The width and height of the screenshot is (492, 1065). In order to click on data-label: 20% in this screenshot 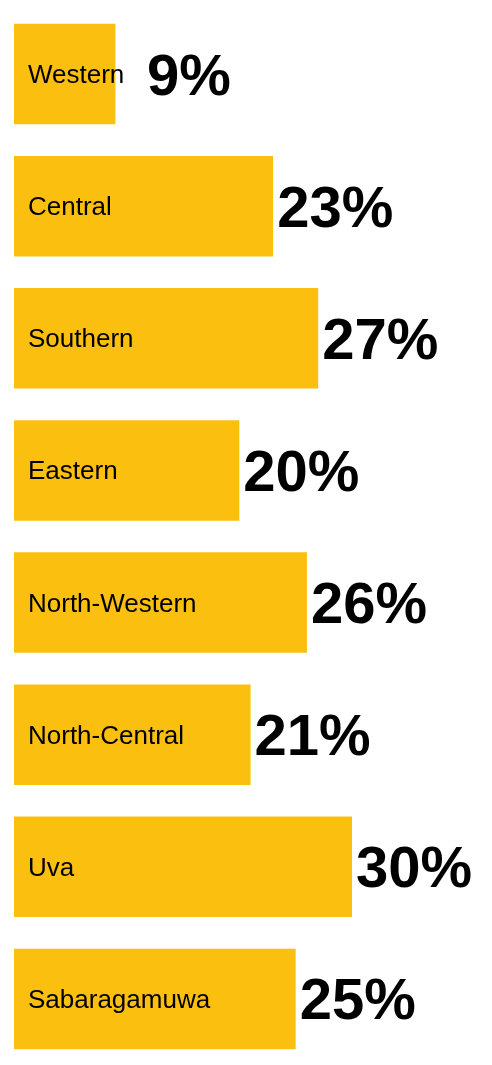, I will do `click(301, 470)`.